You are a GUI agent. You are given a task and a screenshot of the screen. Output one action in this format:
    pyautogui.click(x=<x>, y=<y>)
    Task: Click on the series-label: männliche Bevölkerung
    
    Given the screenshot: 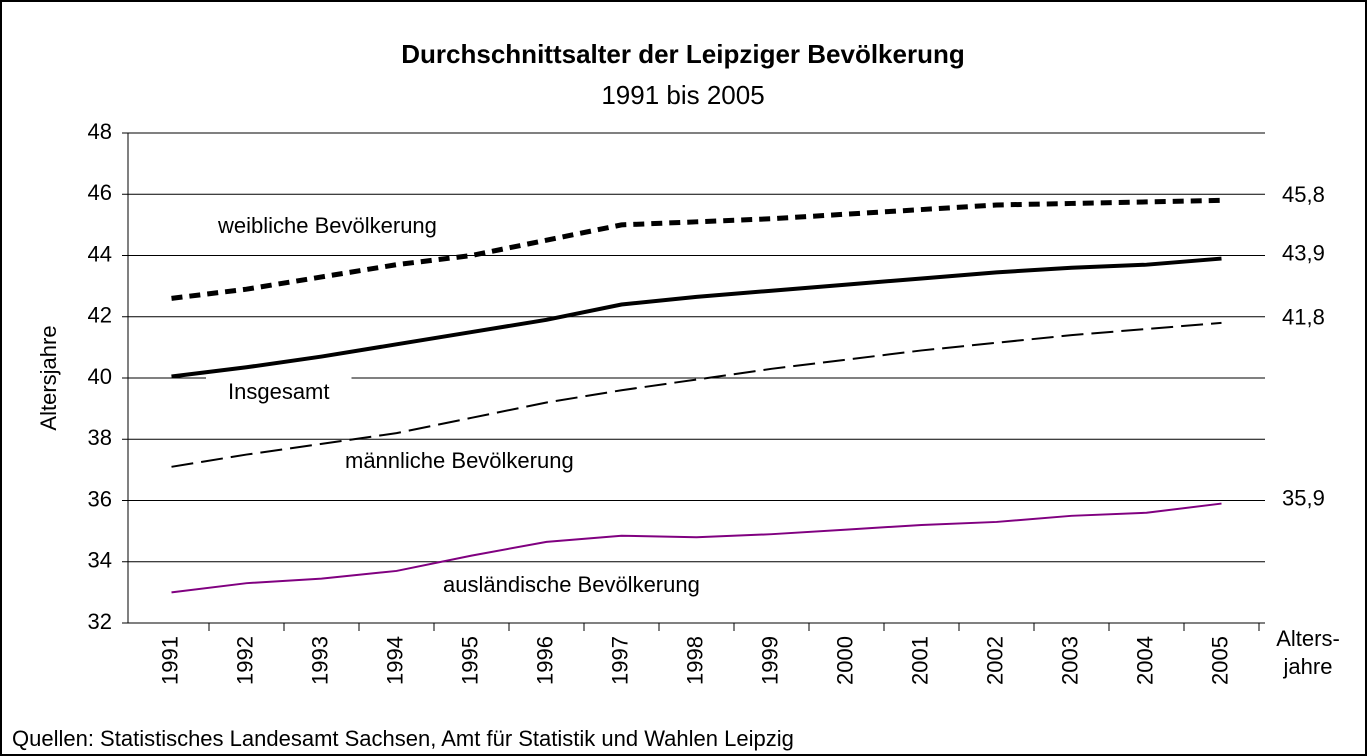 What is the action you would take?
    pyautogui.click(x=459, y=460)
    